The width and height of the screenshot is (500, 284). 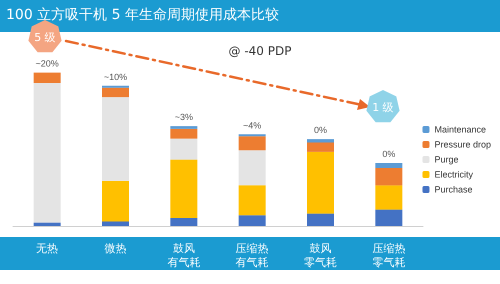 I want to click on x-tick-label: 无热, so click(x=47, y=249).